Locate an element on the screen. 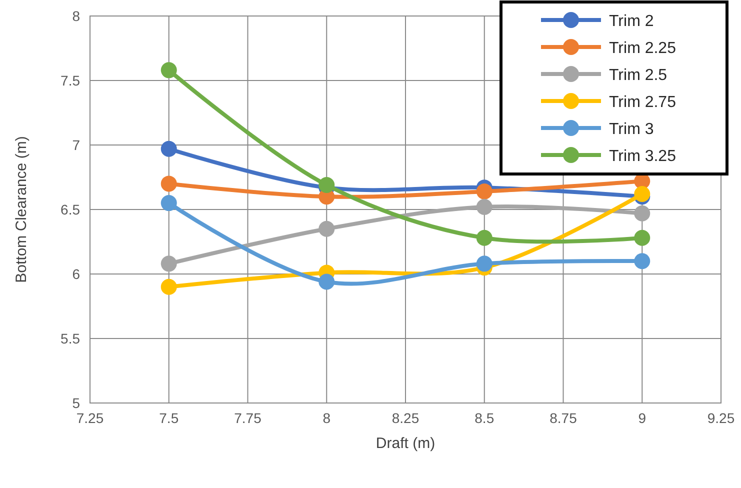 The width and height of the screenshot is (741, 488). x-tick-label: 8 is located at coordinates (326, 418).